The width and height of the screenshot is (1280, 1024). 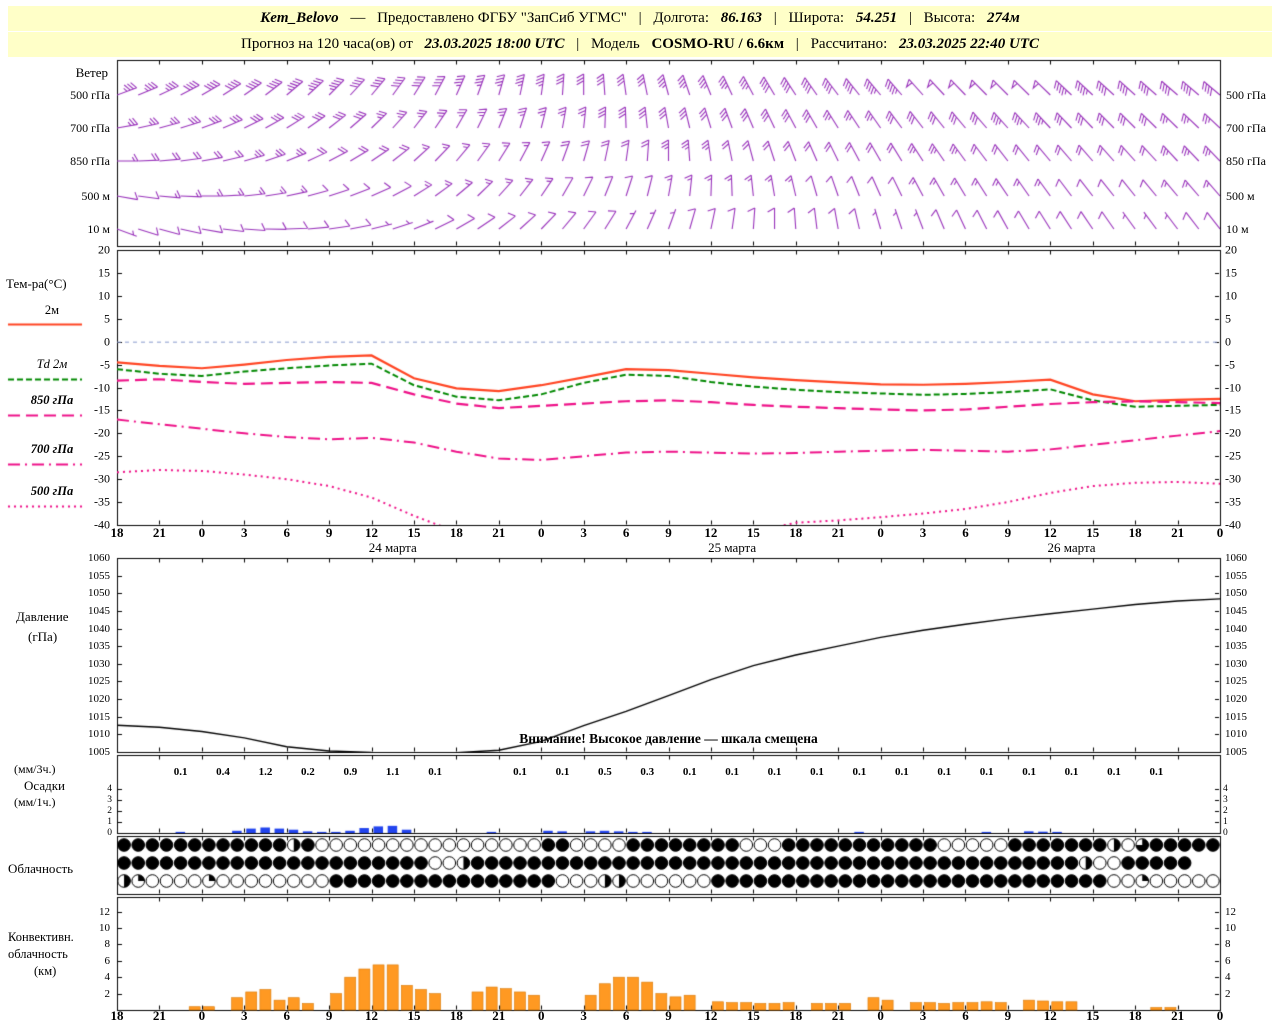 What do you see at coordinates (969, 44) in the screenshot?
I see `calculated-value: 23.03.2025 22:40 UTC` at bounding box center [969, 44].